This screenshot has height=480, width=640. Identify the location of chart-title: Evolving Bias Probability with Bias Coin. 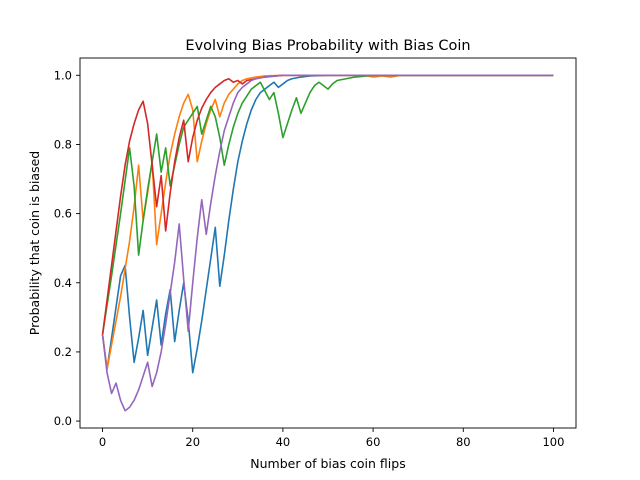
(327, 46).